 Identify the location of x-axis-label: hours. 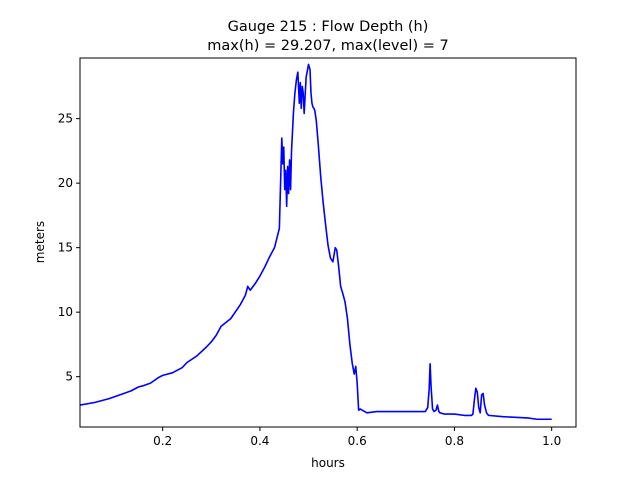
(328, 463).